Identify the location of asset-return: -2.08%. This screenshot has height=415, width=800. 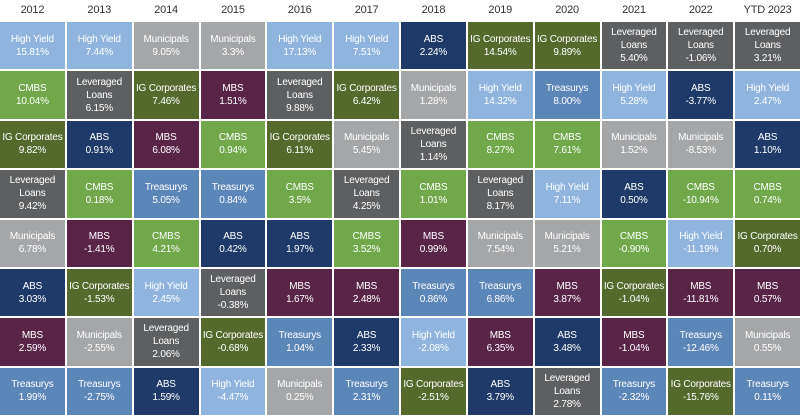
(433, 348).